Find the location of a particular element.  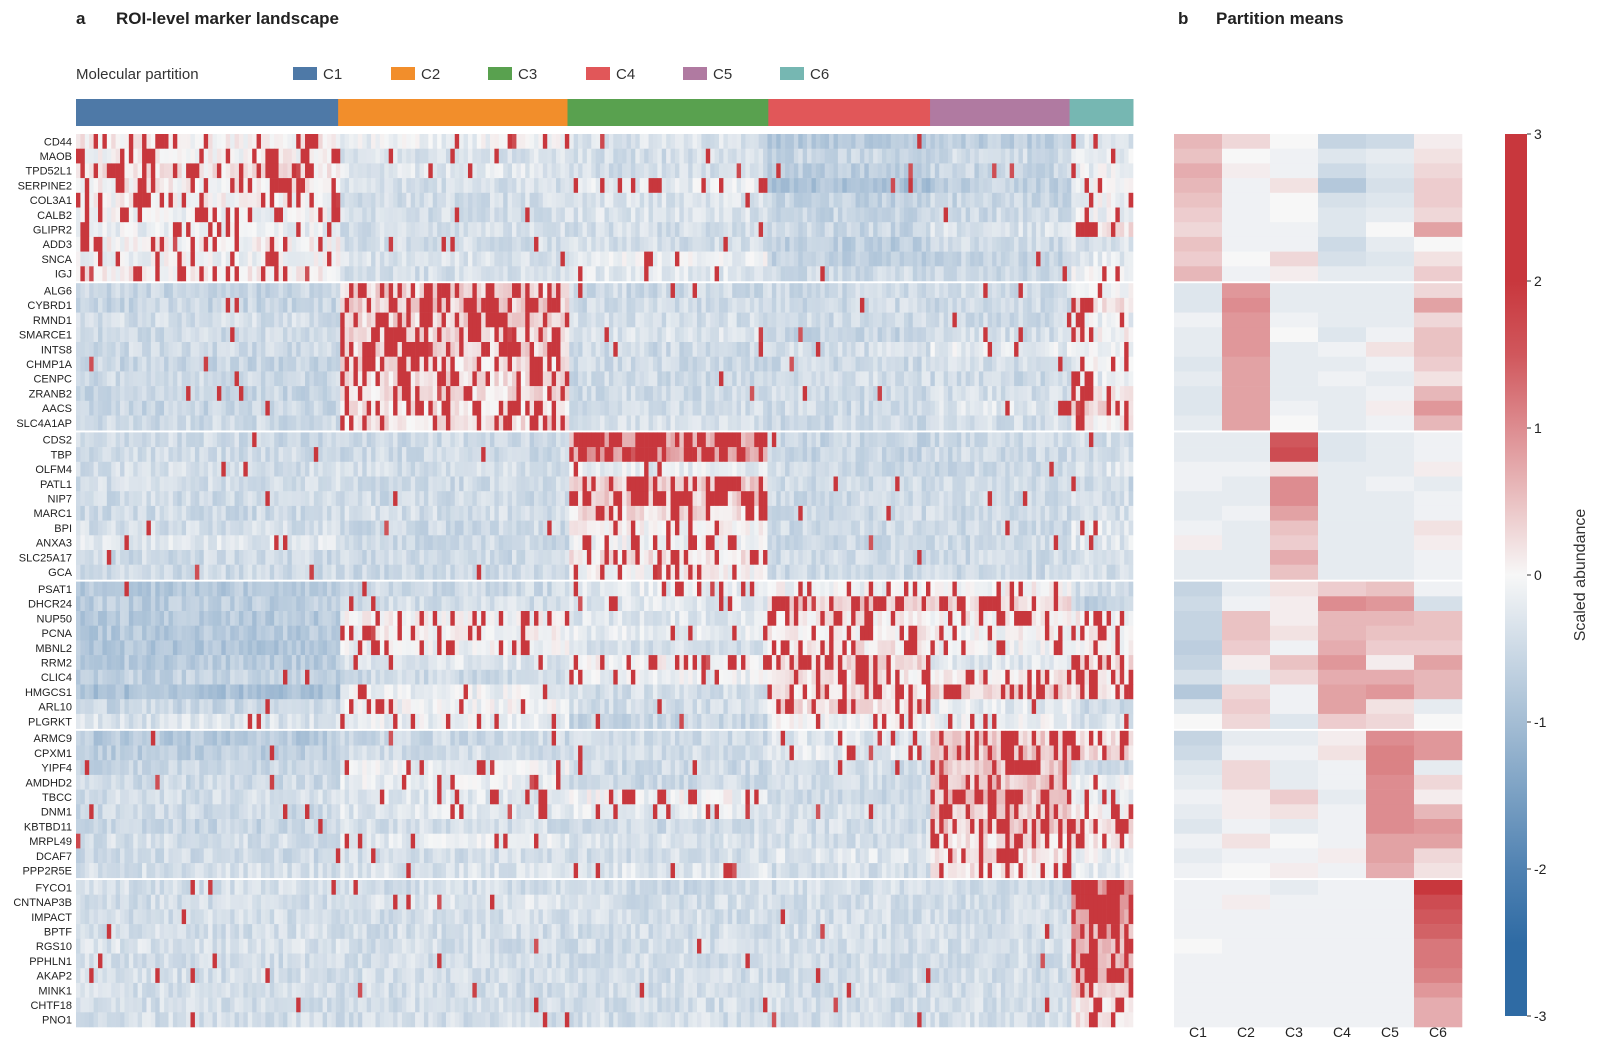

mean-cell-anxa3-c2 is located at coordinates (1246, 543).